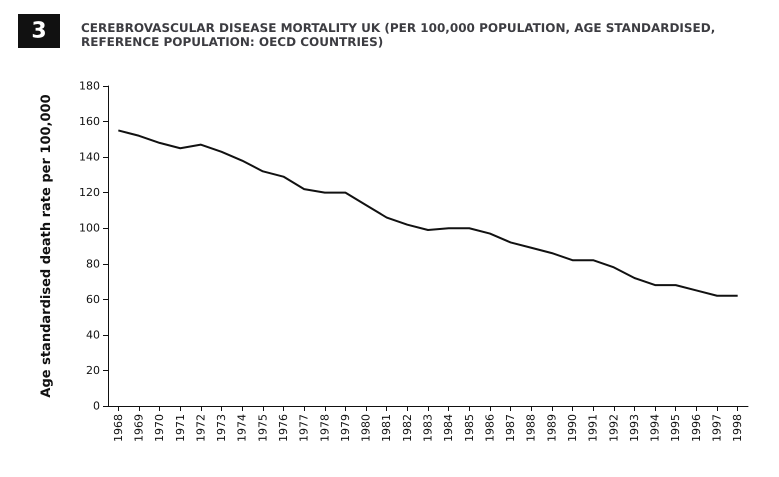 The height and width of the screenshot is (477, 779). Describe the element at coordinates (655, 428) in the screenshot. I see `x-tick-label: 1994` at that location.